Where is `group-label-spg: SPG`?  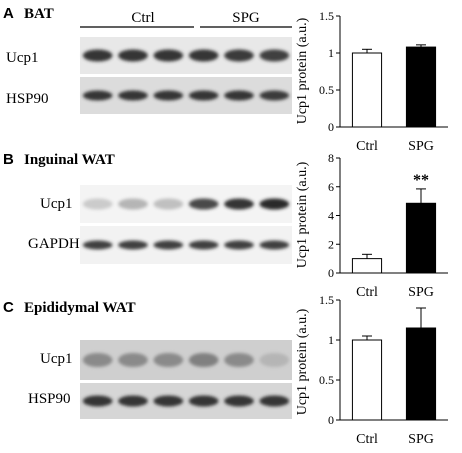 group-label-spg: SPG is located at coordinates (246, 18).